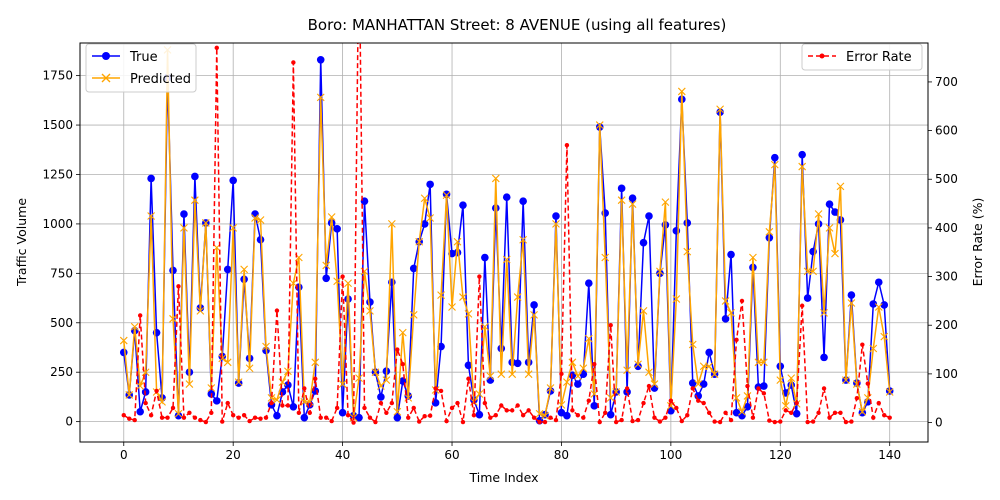  Describe the element at coordinates (160, 79) in the screenshot. I see `legend-predicted-label: Predicted` at that location.